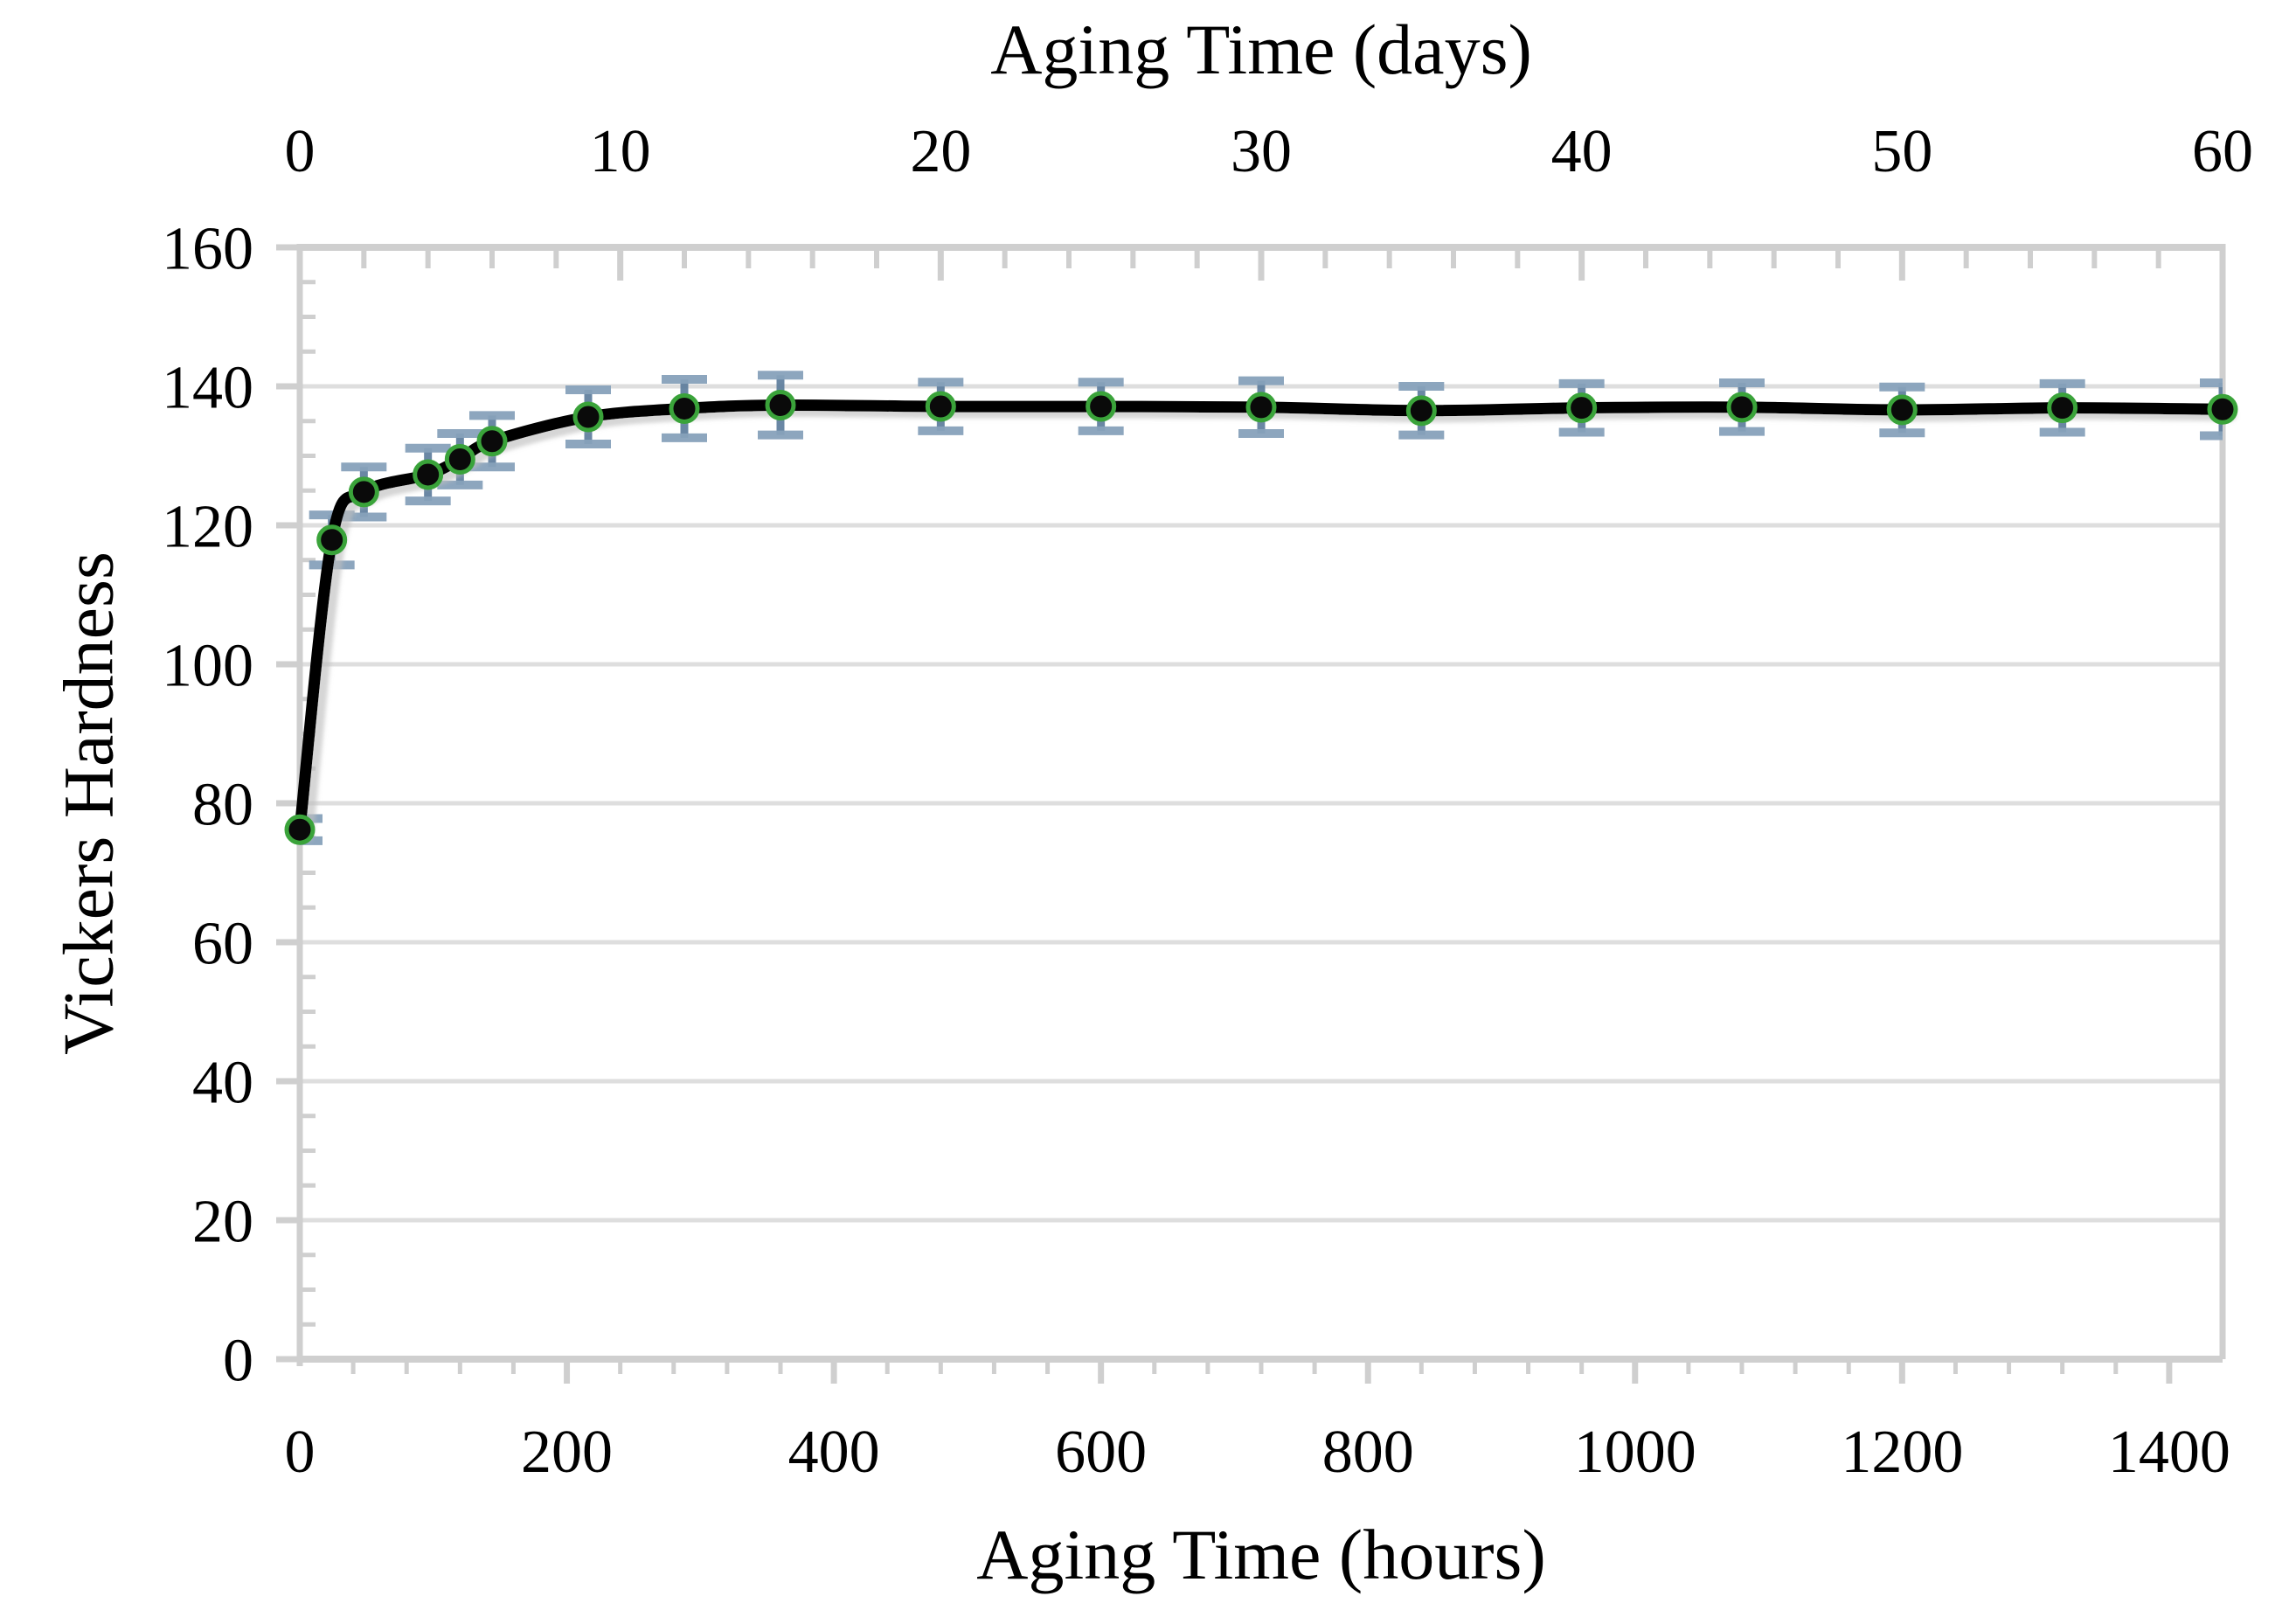 The width and height of the screenshot is (2296, 1617). What do you see at coordinates (222, 805) in the screenshot?
I see `y-tick-label: 80` at bounding box center [222, 805].